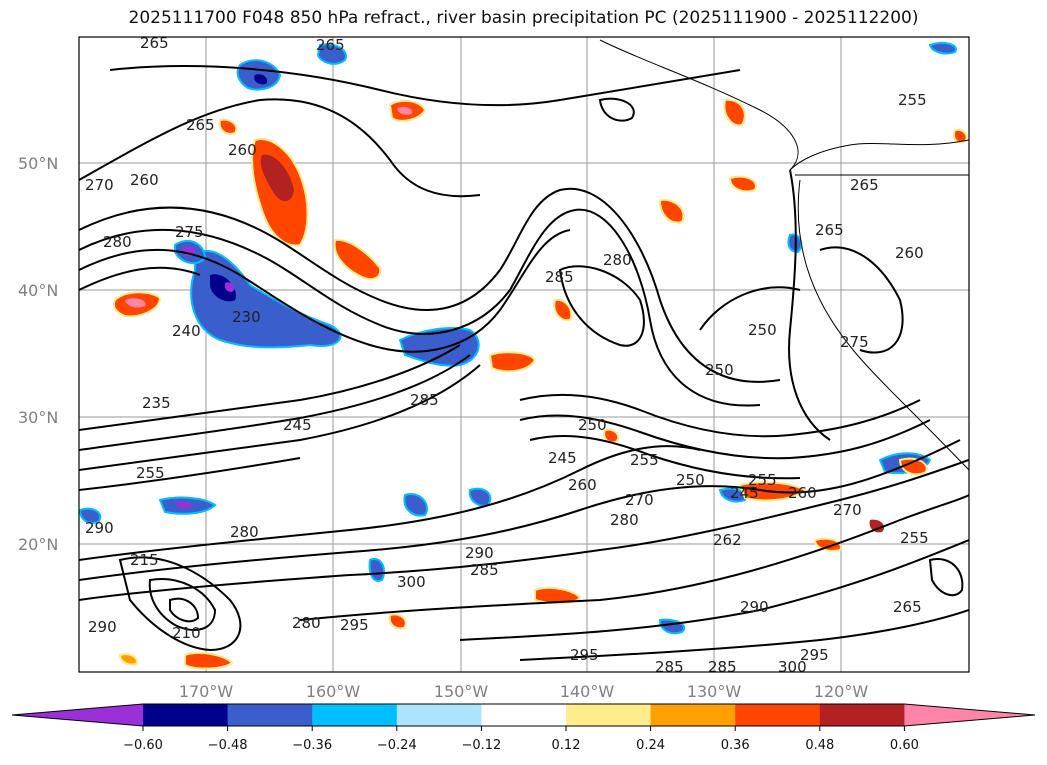 The image size is (1047, 765). What do you see at coordinates (77, 715) in the screenshot?
I see `colorbar-extend-low` at bounding box center [77, 715].